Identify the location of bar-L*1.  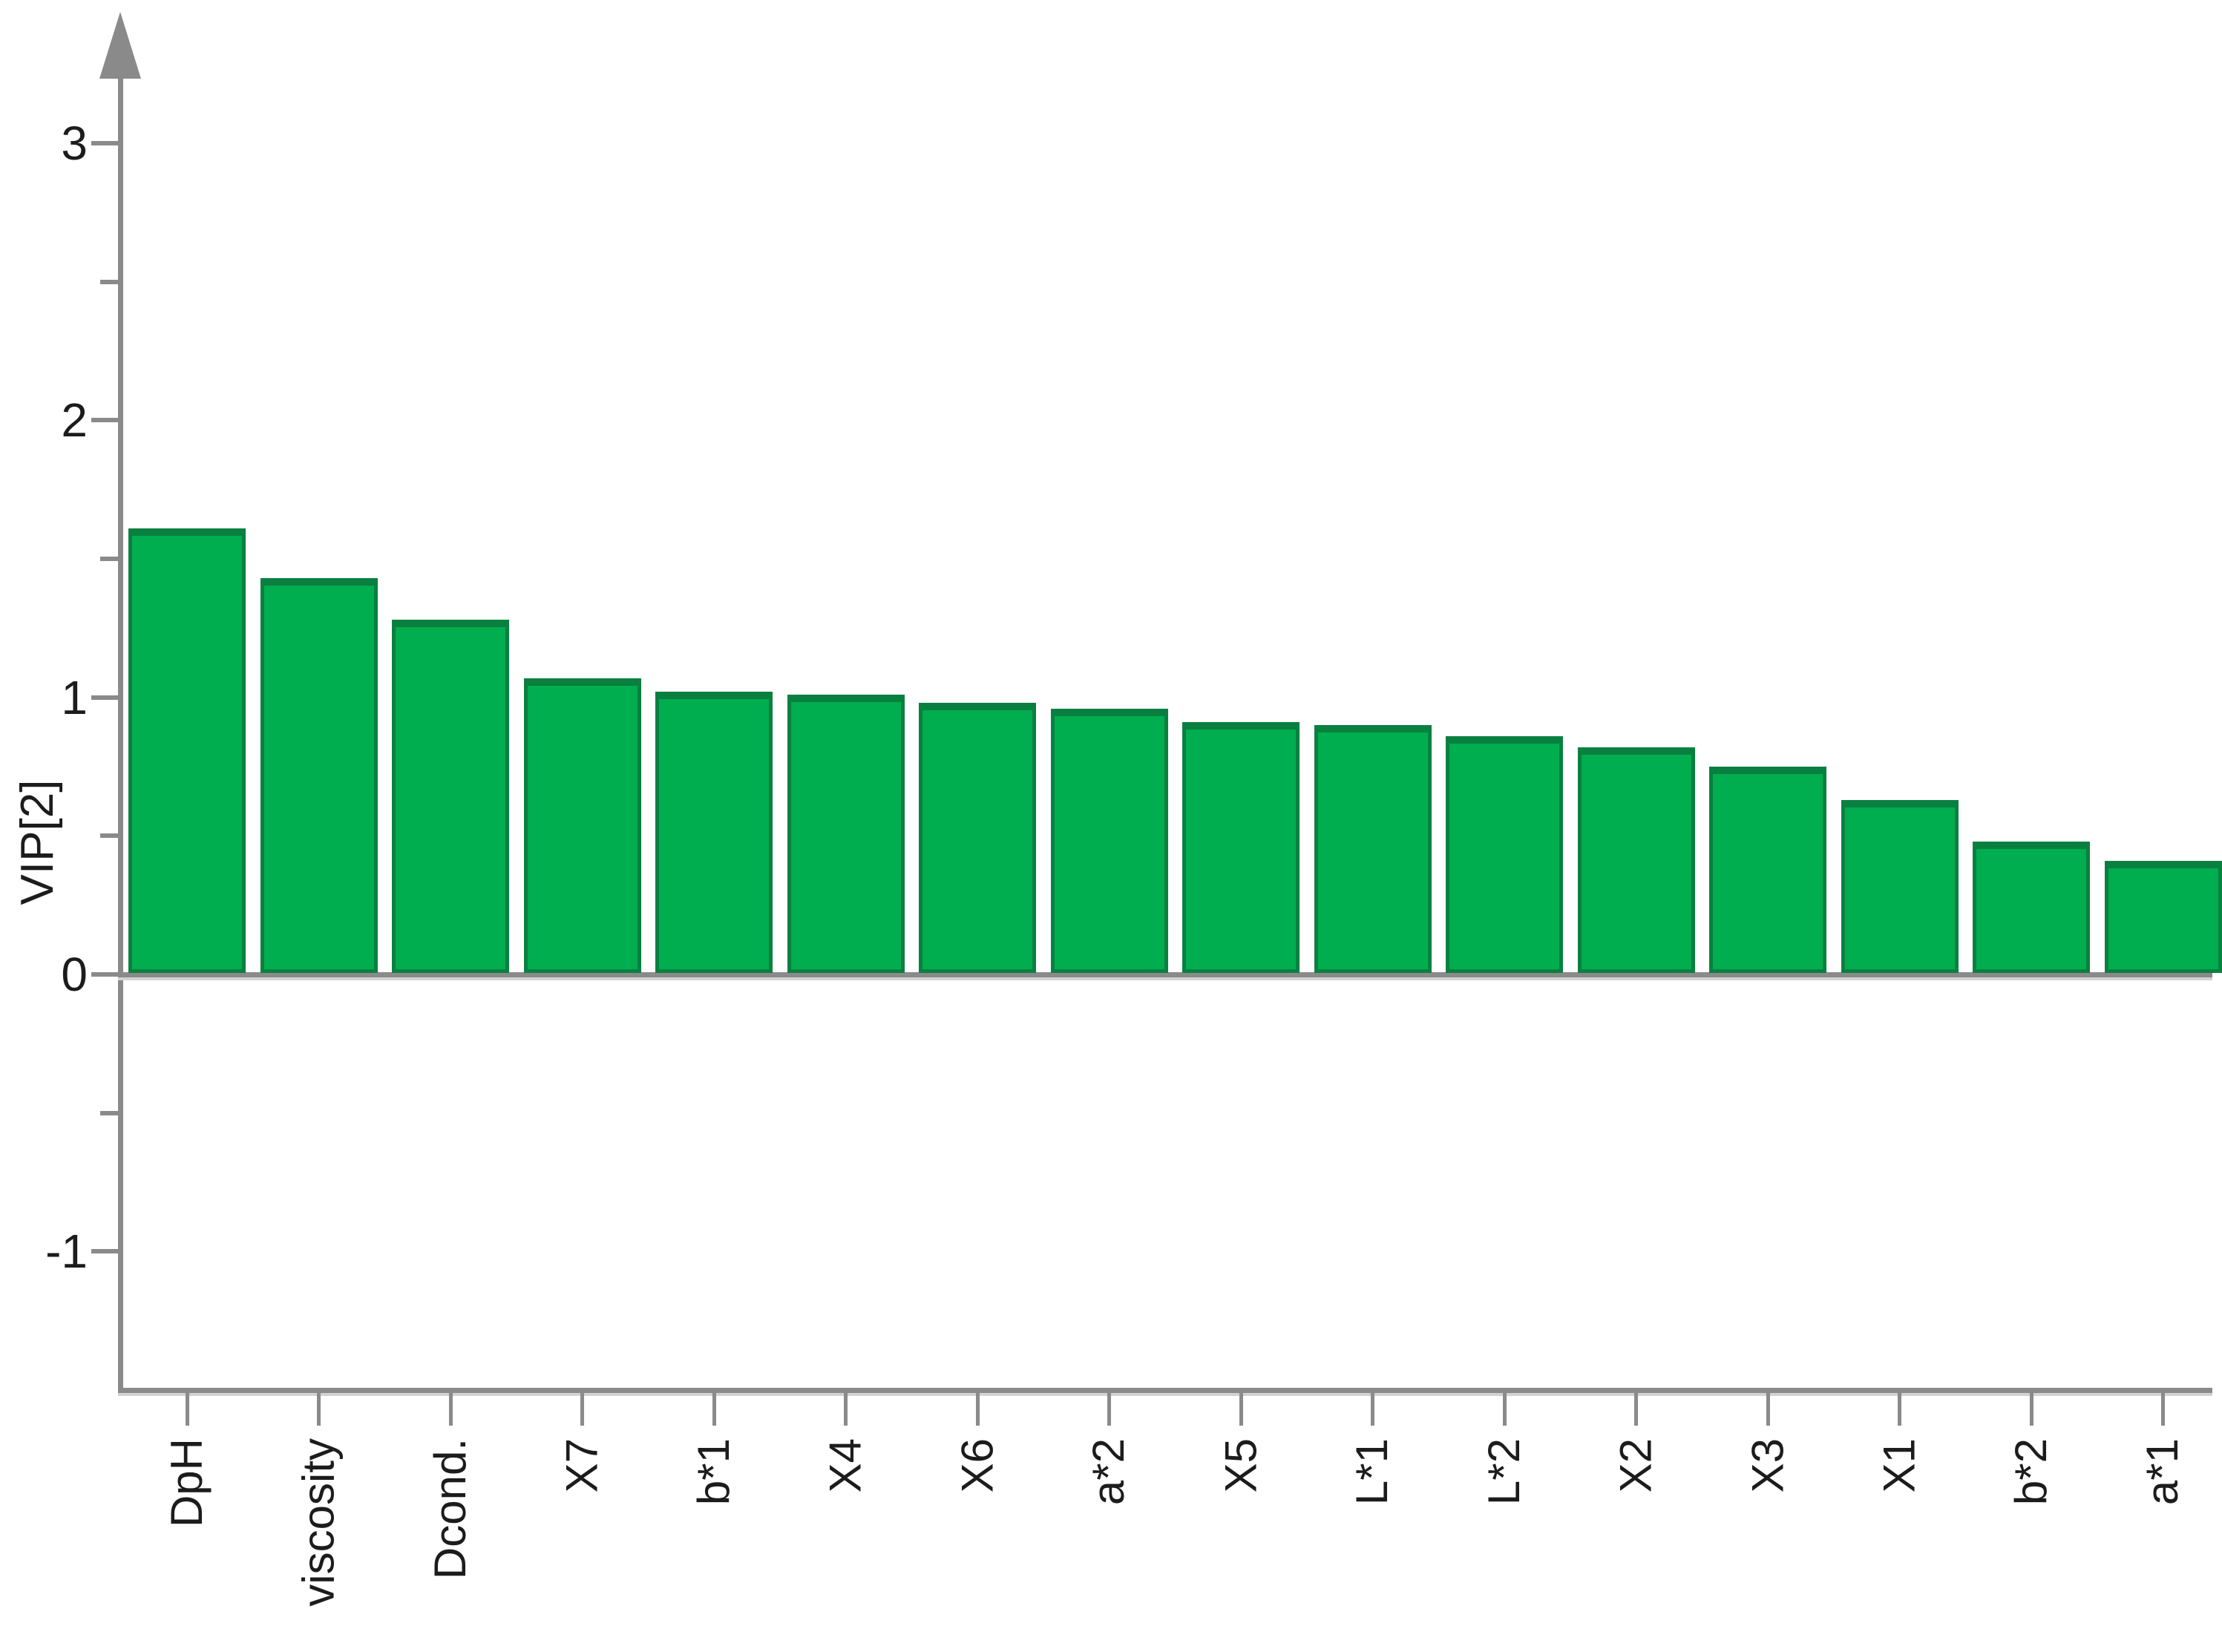
(1373, 849).